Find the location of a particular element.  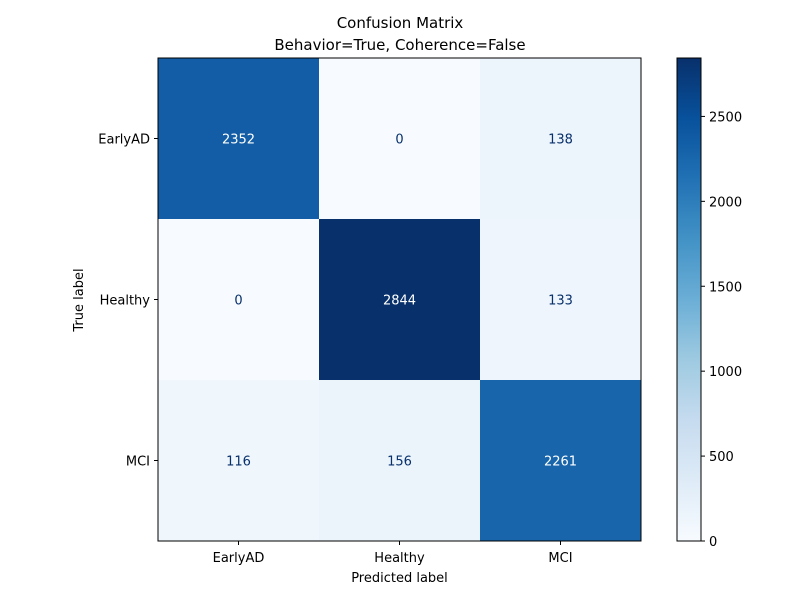

x-tick-label: Healthy is located at coordinates (399, 558).